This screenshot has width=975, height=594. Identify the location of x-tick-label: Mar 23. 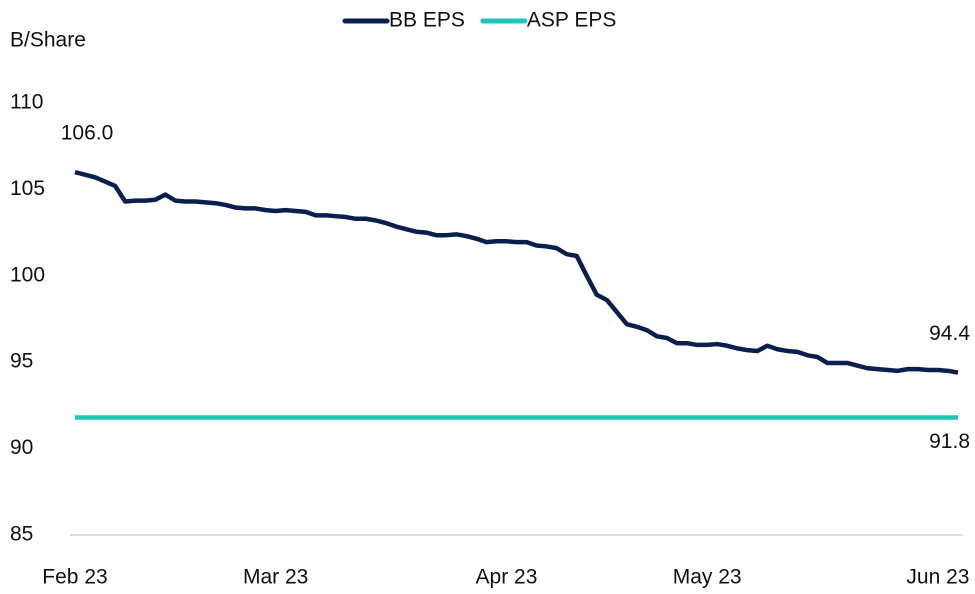
(275, 577).